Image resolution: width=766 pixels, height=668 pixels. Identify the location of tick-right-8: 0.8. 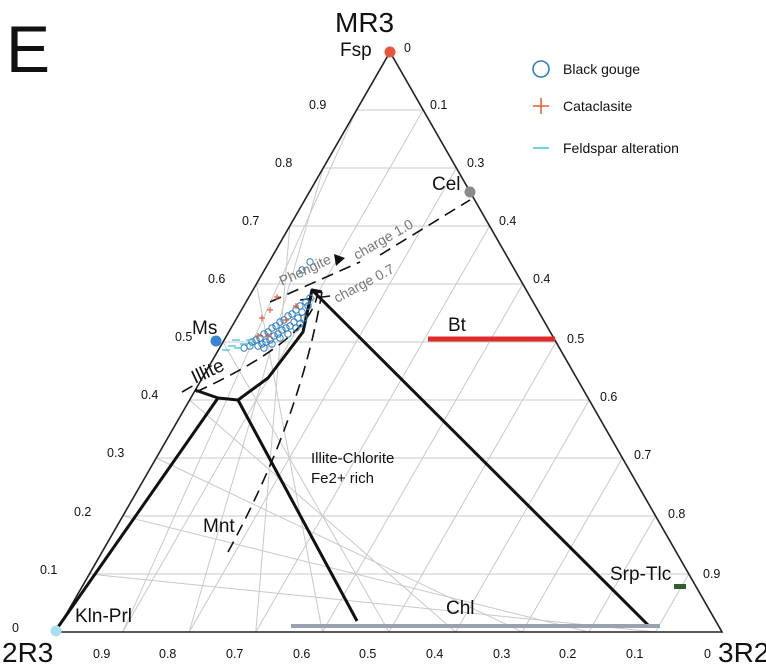
(676, 514).